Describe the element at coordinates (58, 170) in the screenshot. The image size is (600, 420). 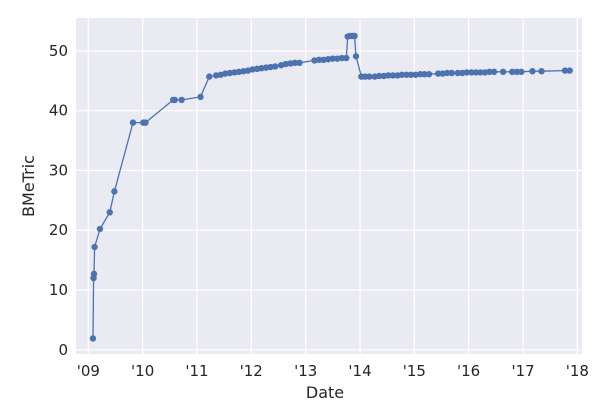
I see `y-tick-label: 30` at that location.